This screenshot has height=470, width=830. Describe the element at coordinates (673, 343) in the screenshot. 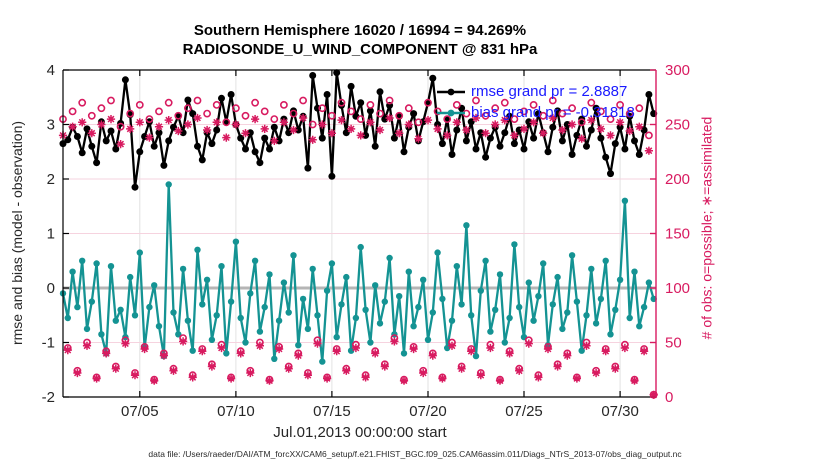

I see `svg-text: 50` at that location.